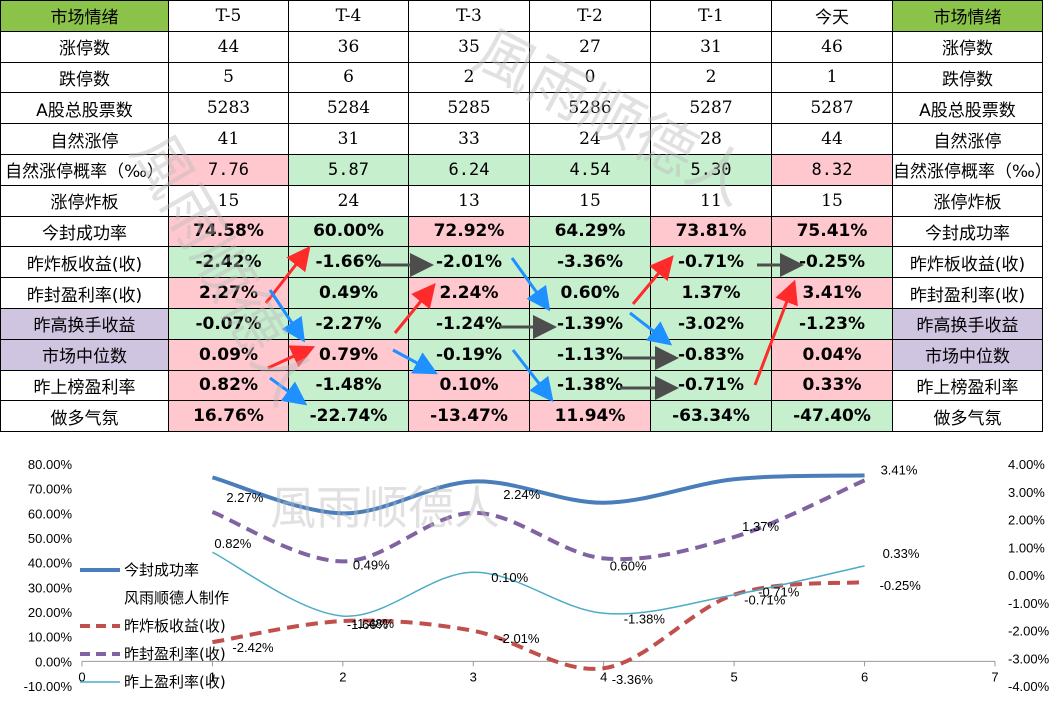 The image size is (1064, 722). Describe the element at coordinates (967, 169) in the screenshot. I see `row-label-cell: 自然涨停概率（‰）` at that location.